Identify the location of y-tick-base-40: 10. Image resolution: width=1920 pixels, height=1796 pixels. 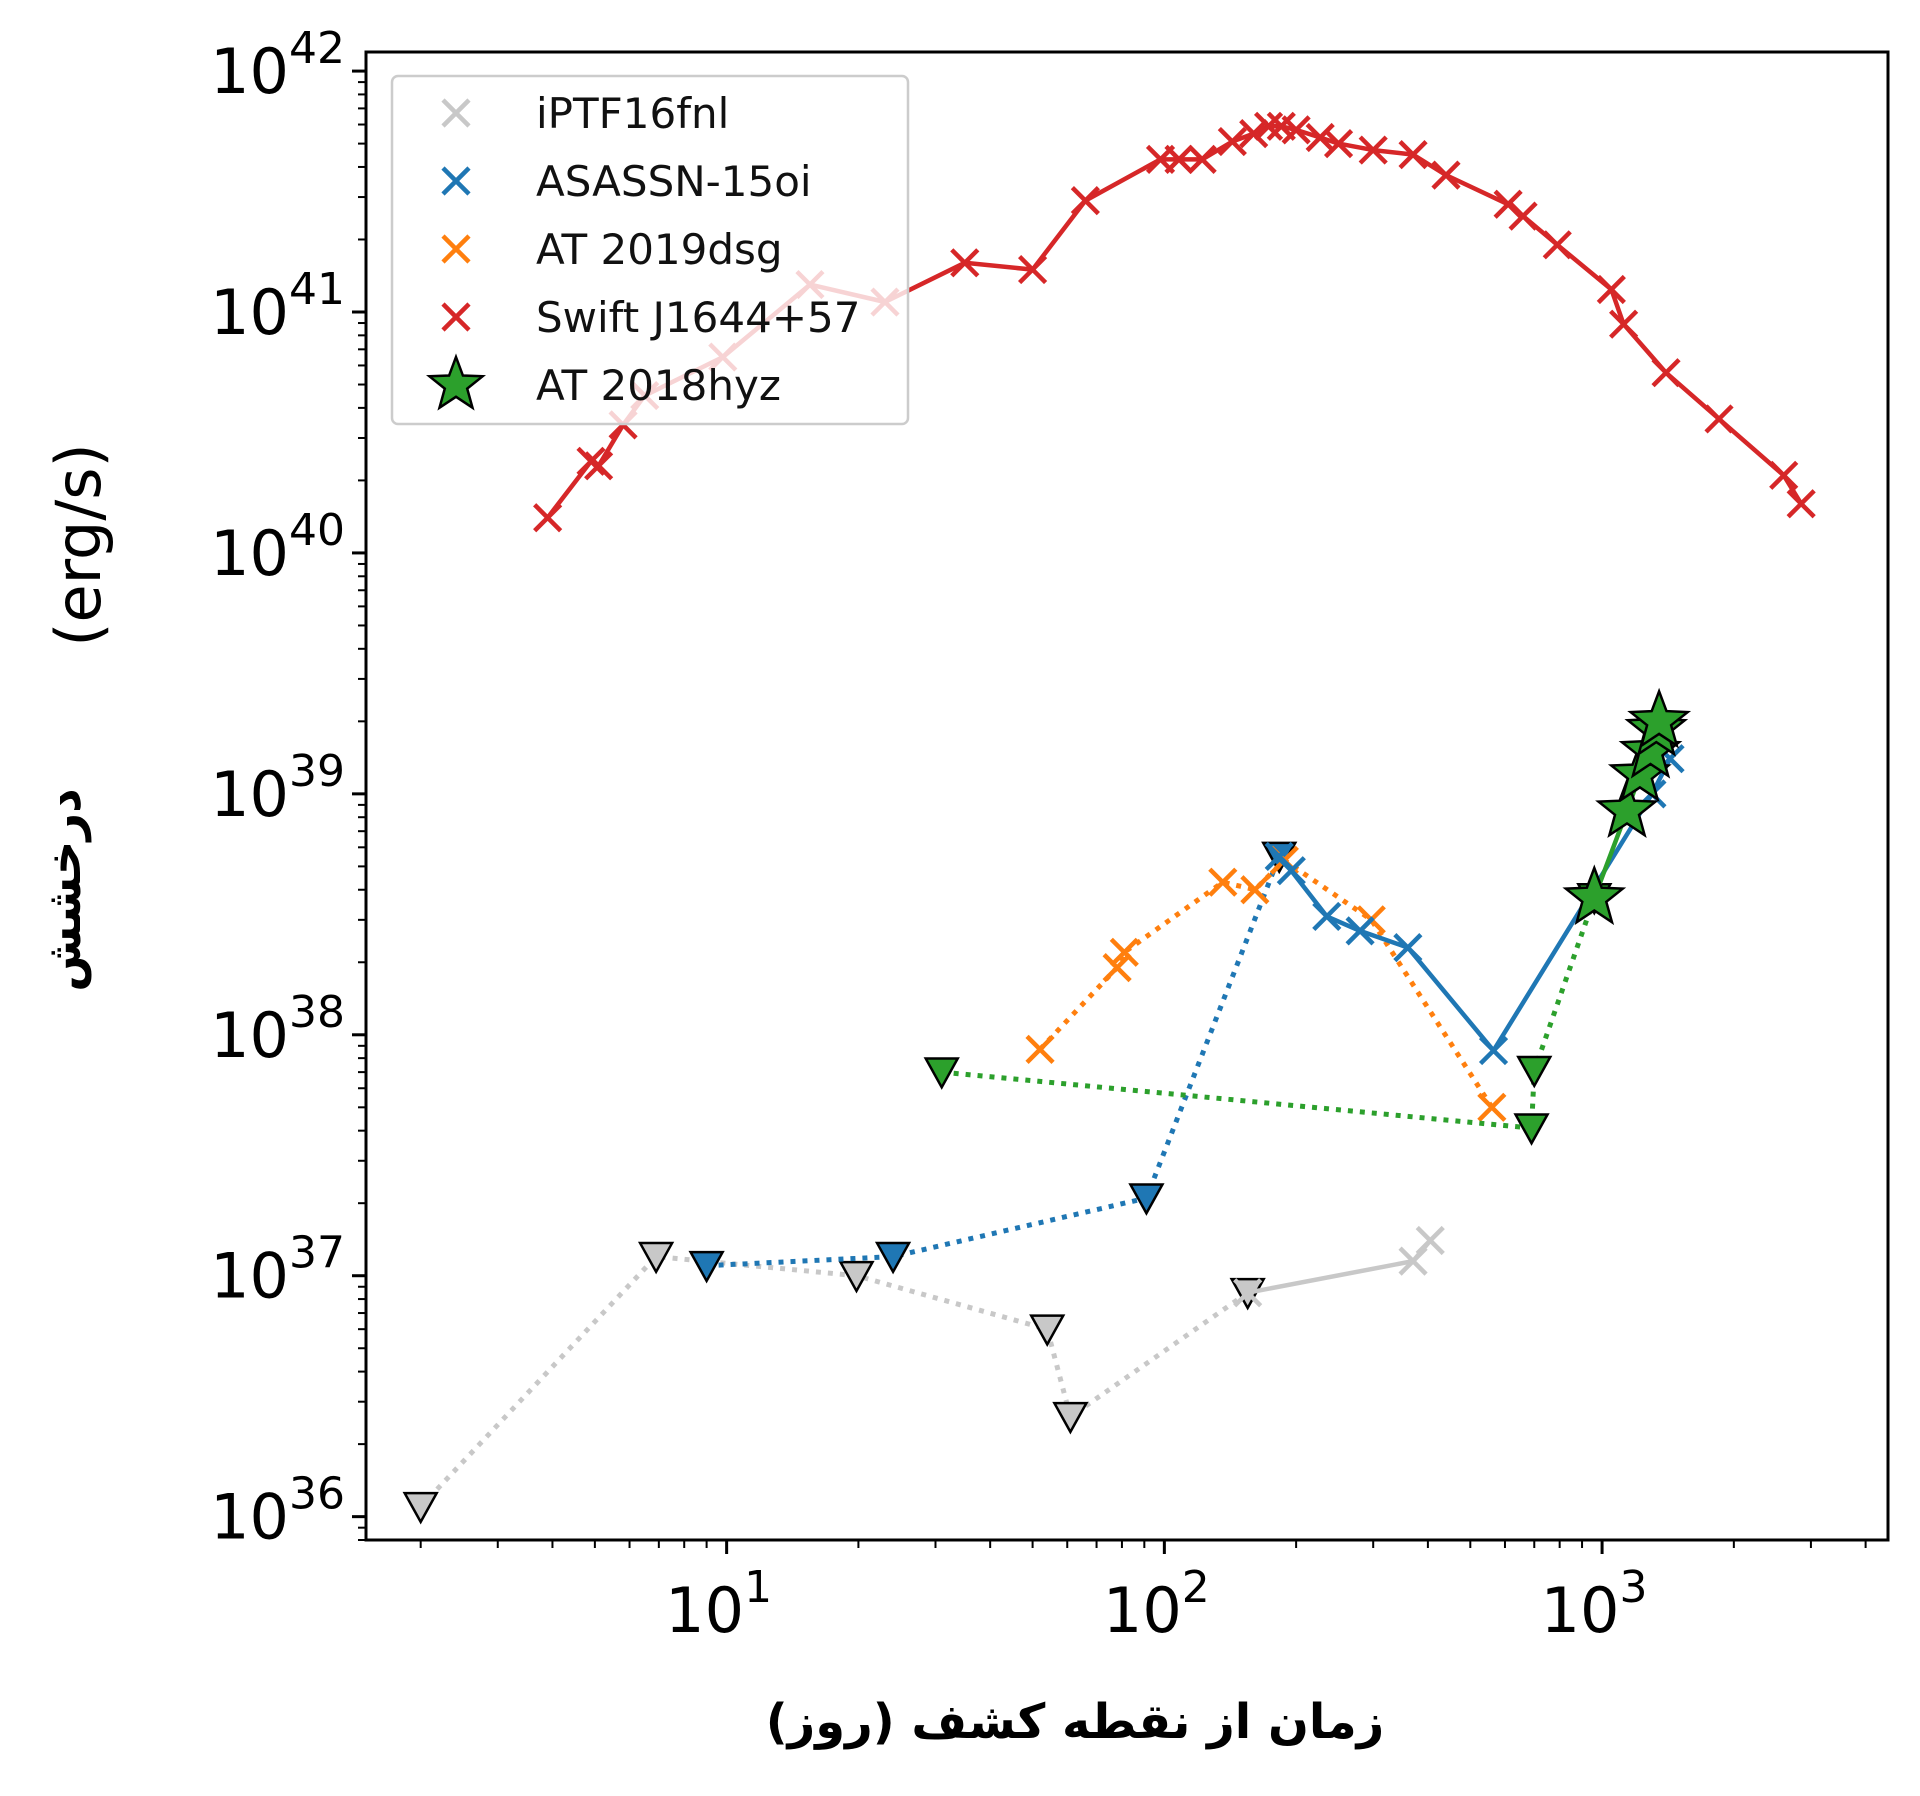
(249, 553).